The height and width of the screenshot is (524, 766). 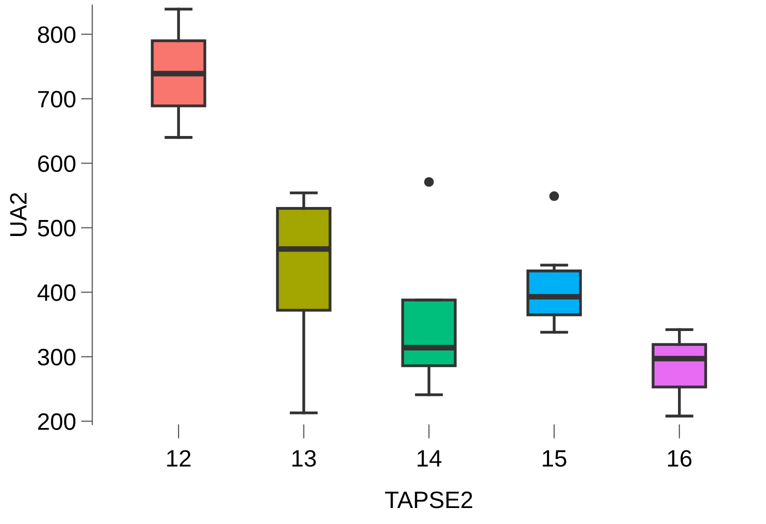 I want to click on x-tick-label: 12, so click(x=178, y=458).